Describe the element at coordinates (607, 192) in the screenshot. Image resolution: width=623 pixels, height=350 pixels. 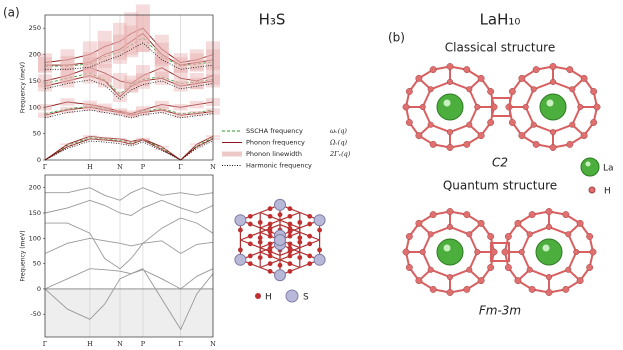
I see `legend-label: H` at that location.